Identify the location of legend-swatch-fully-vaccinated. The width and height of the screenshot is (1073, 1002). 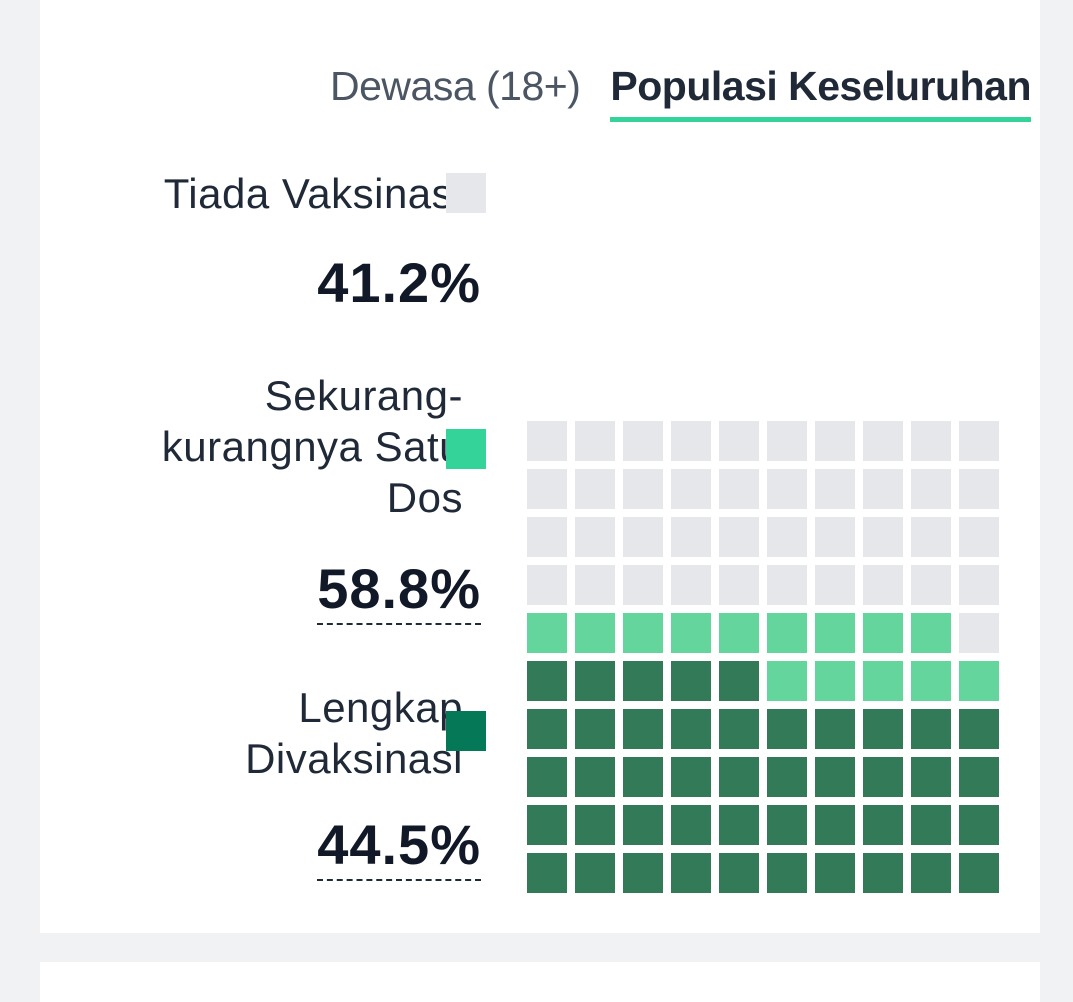
(466, 731).